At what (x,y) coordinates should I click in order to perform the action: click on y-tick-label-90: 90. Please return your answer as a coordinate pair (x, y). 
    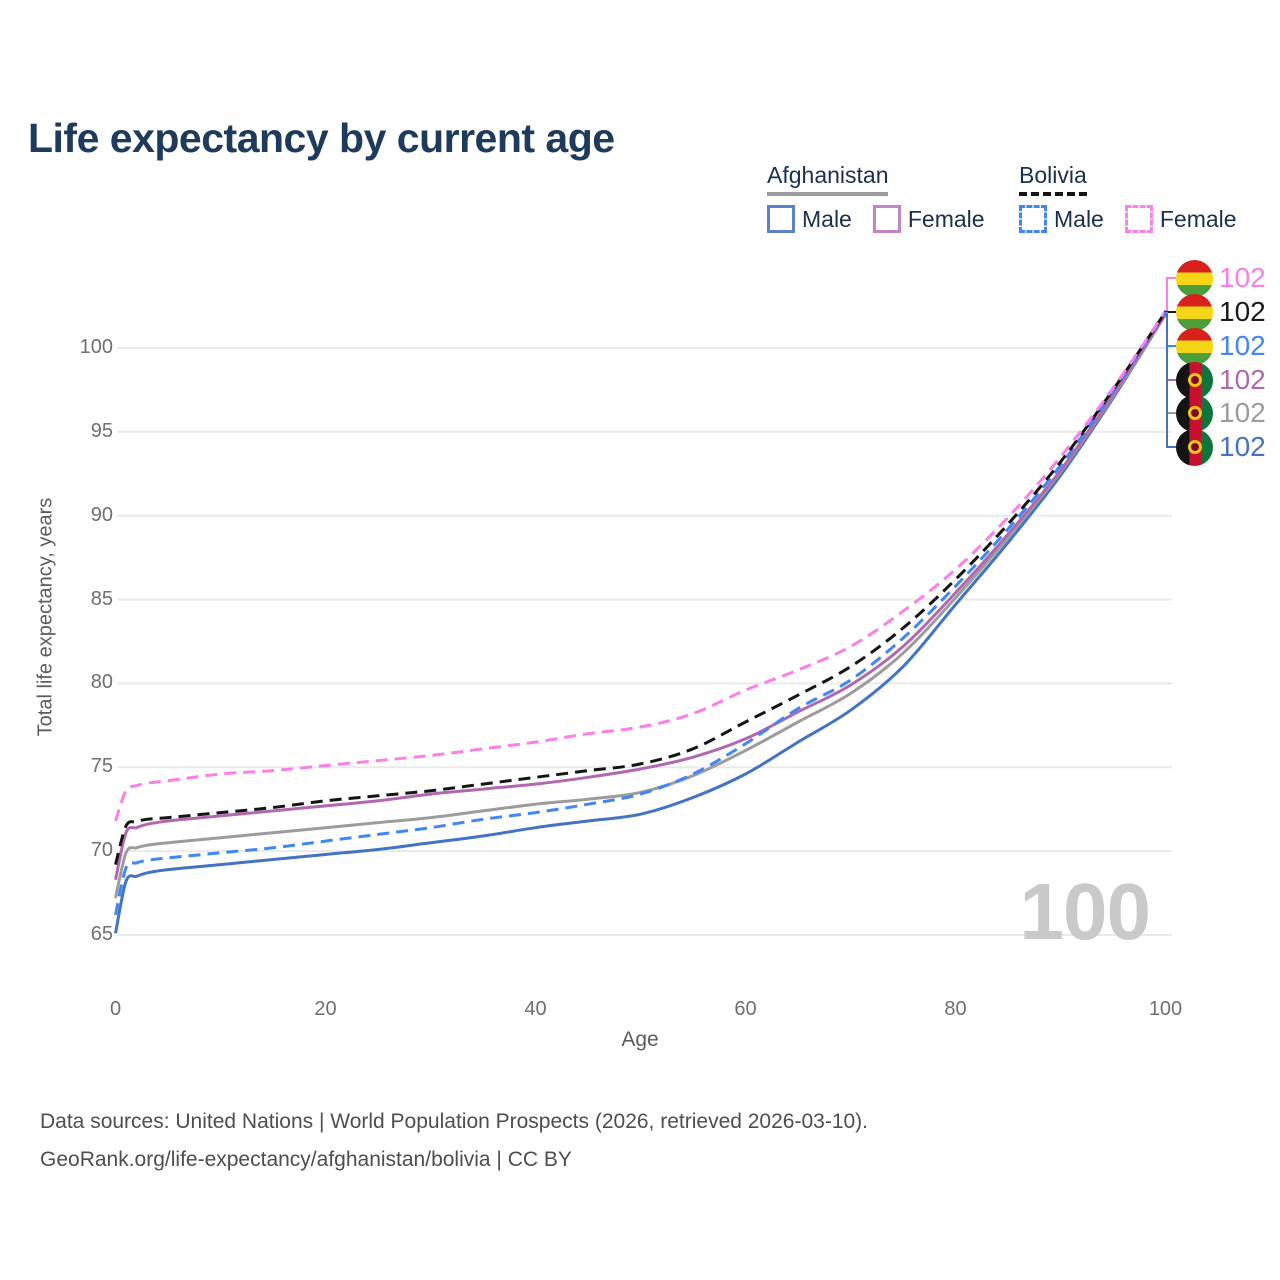
    Looking at the image, I should click on (101, 514).